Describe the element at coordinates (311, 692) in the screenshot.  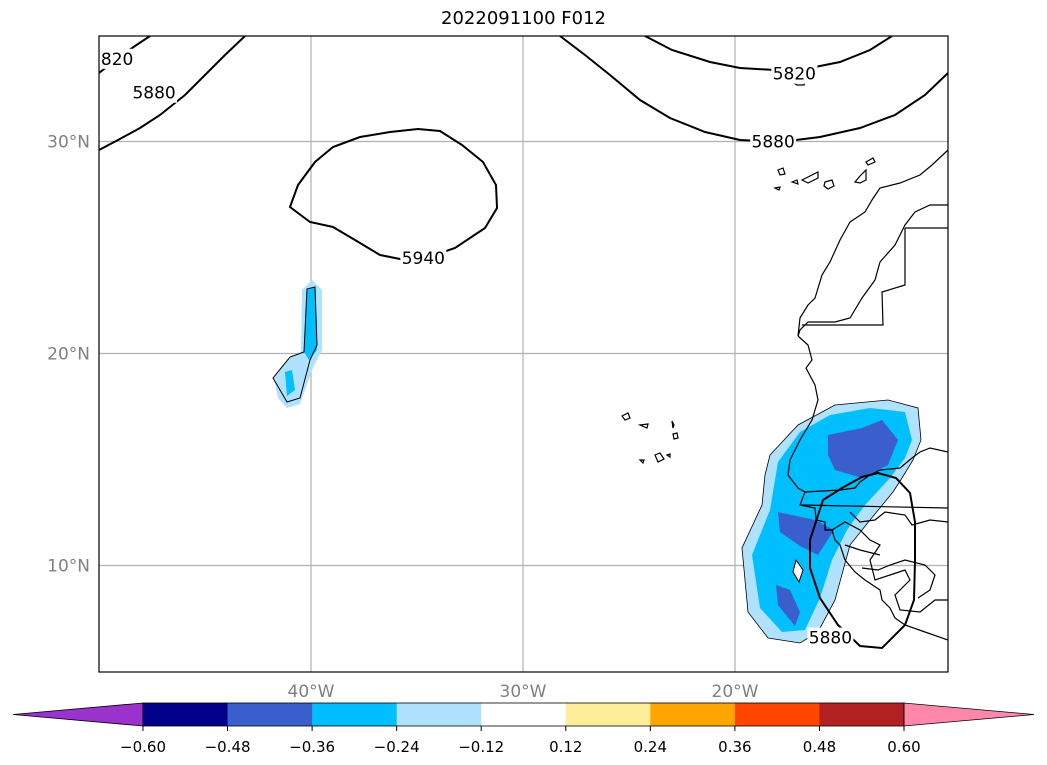
I see `longitude-label: 40°W` at that location.